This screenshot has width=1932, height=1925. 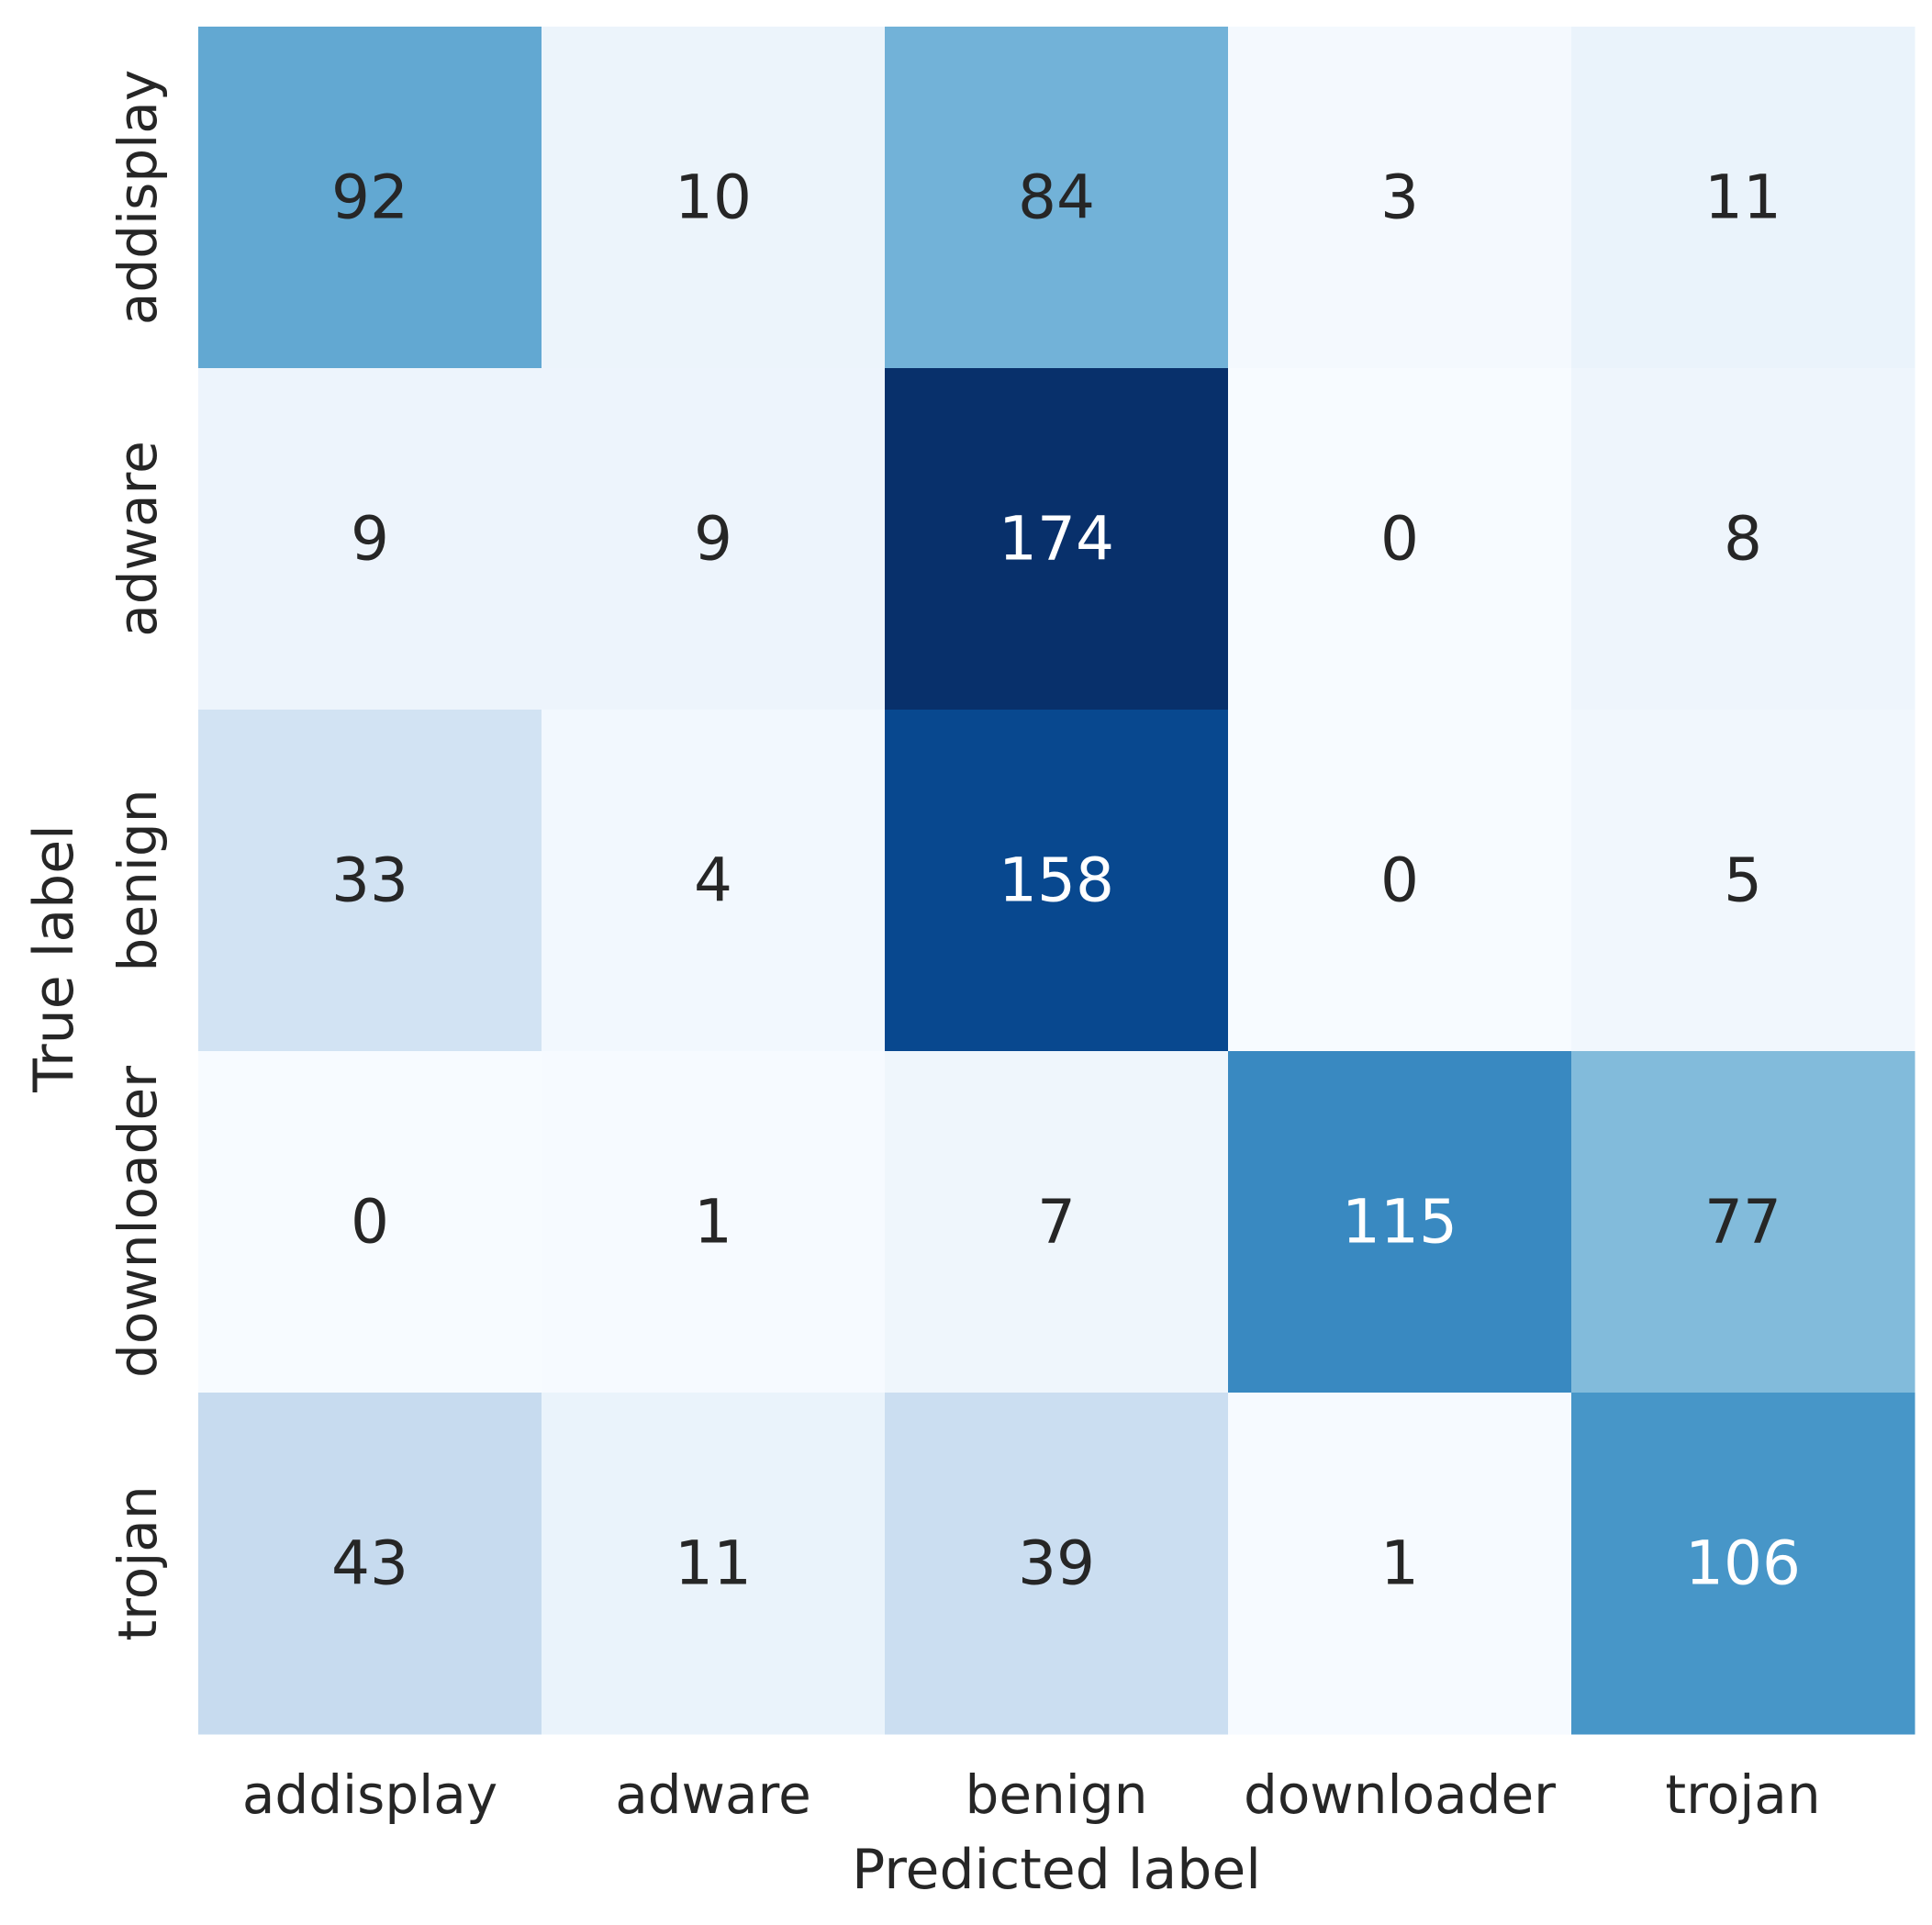 I want to click on cell-value-adware-addisplay: 9, so click(x=370, y=539).